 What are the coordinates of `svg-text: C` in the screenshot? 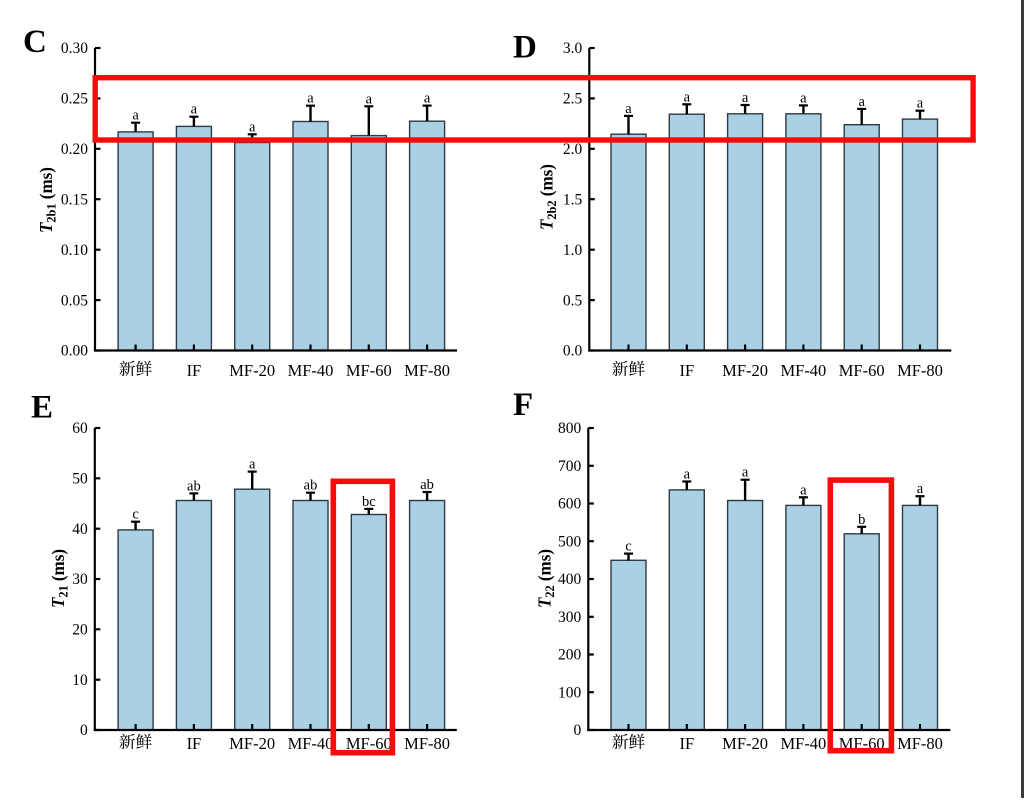 It's located at (35, 42).